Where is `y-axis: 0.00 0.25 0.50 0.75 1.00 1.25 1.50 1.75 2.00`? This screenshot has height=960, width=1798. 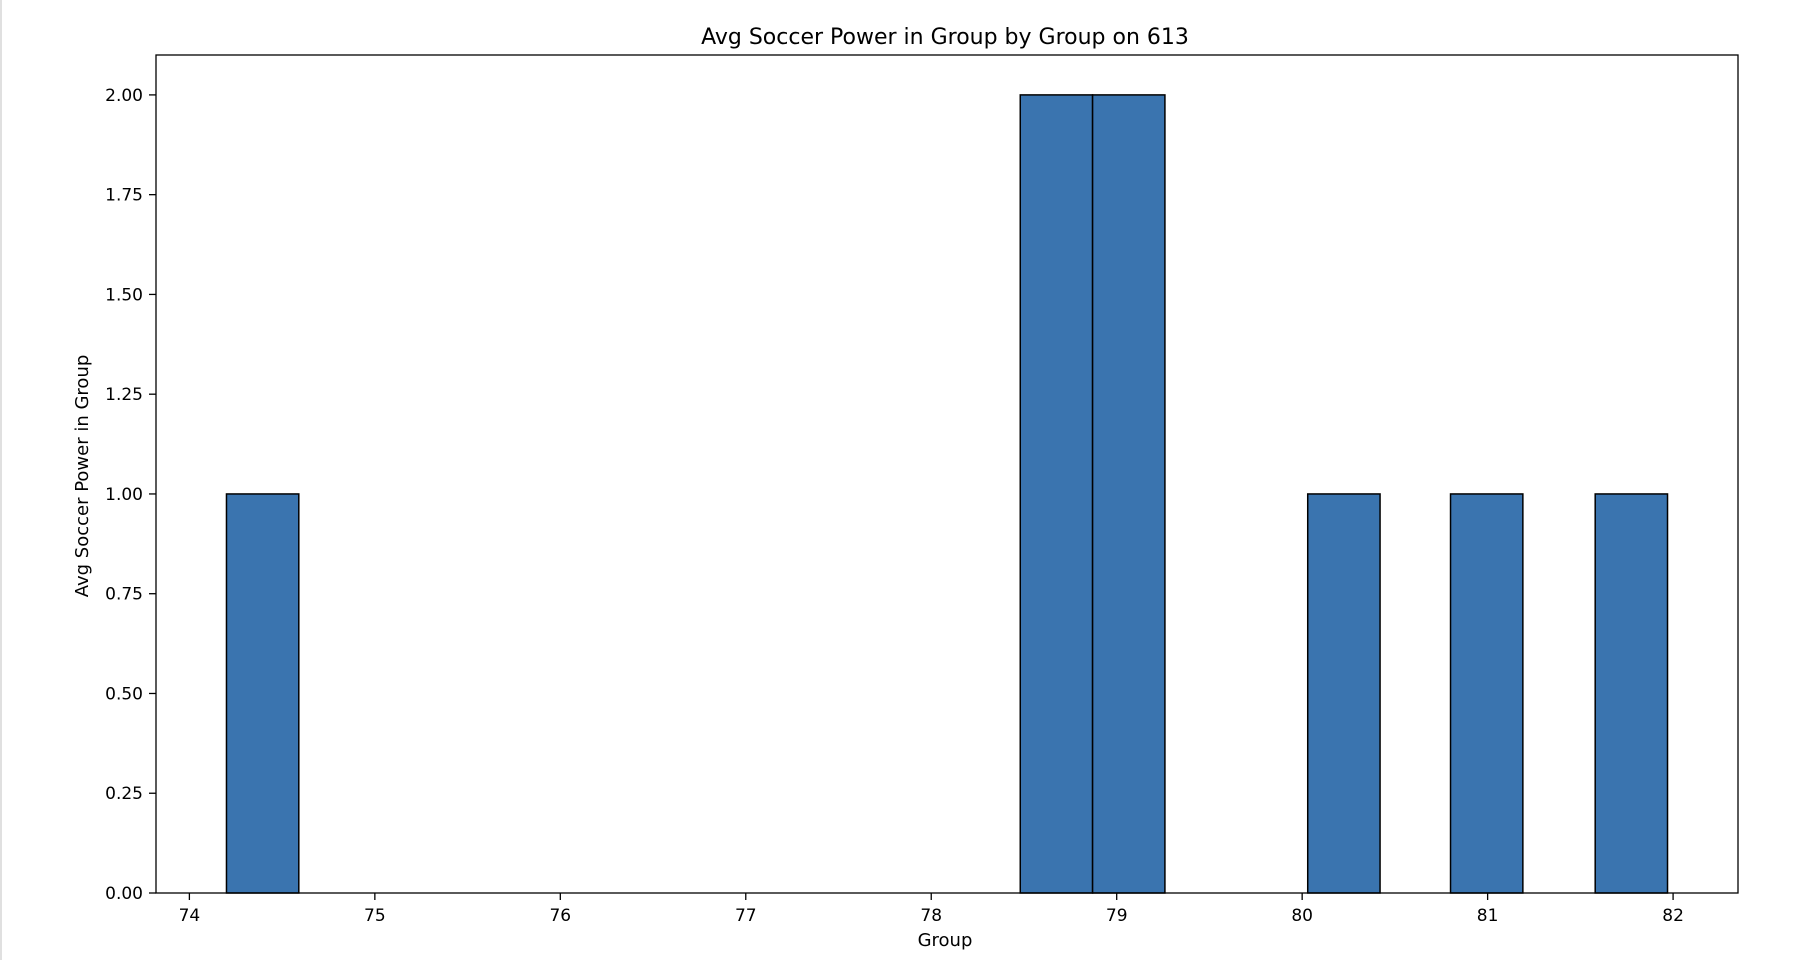 y-axis: 0.00 0.25 0.50 0.75 1.00 1.25 1.50 1.75 2.00 is located at coordinates (130, 495).